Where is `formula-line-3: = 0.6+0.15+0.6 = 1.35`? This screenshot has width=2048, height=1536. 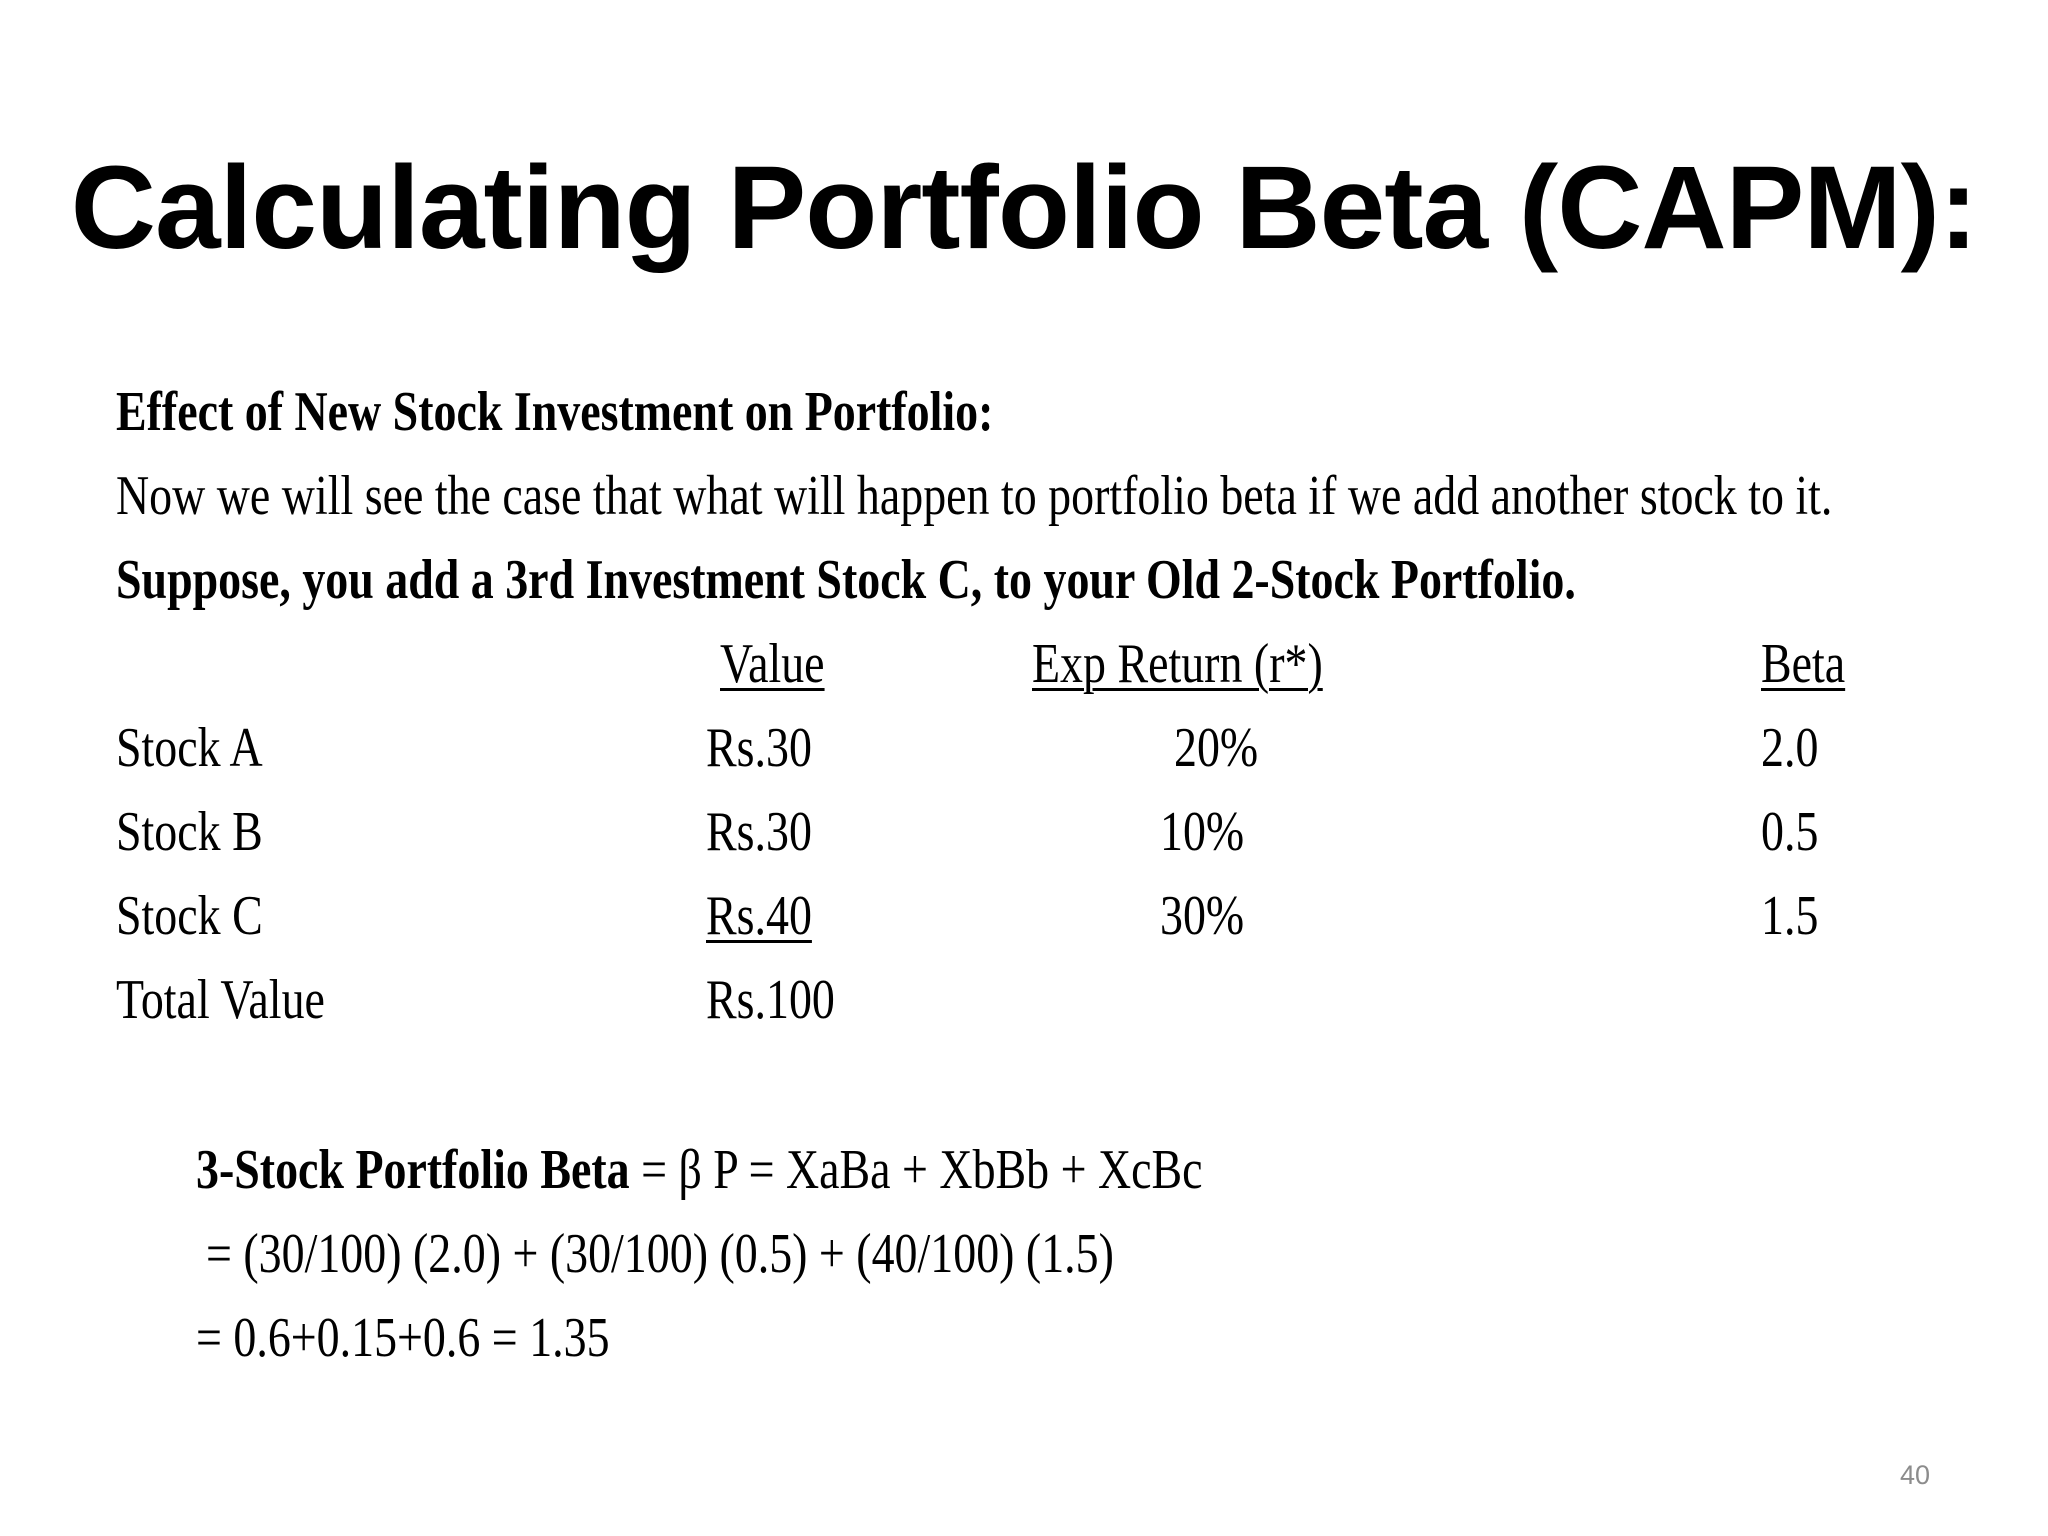
formula-line-3: = 0.6+0.15+0.6 = 1.35 is located at coordinates (403, 1338).